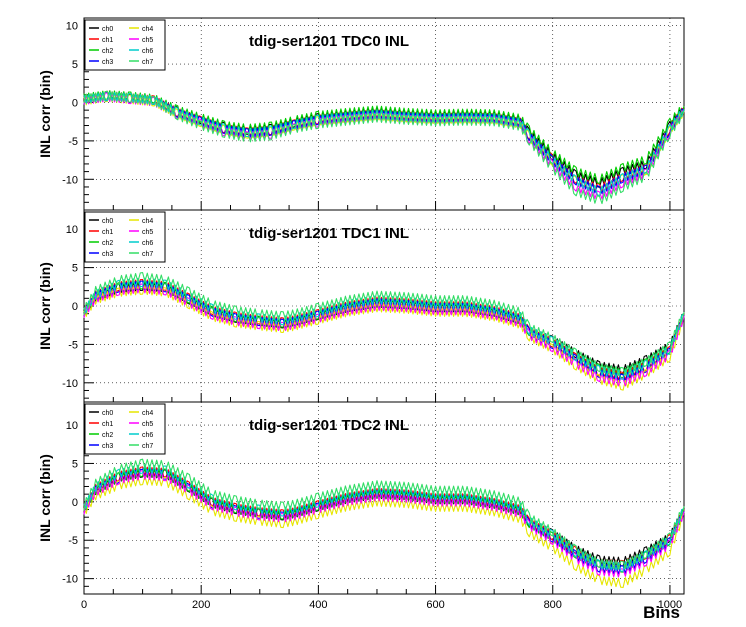 This screenshot has height=627, width=746. Describe the element at coordinates (553, 605) in the screenshot. I see `x-tick-label: 800` at that location.